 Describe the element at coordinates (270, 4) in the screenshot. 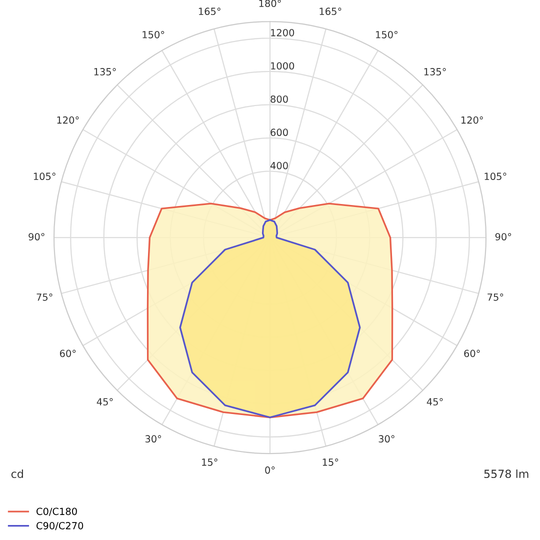

I see `spoke-label: 180°` at that location.